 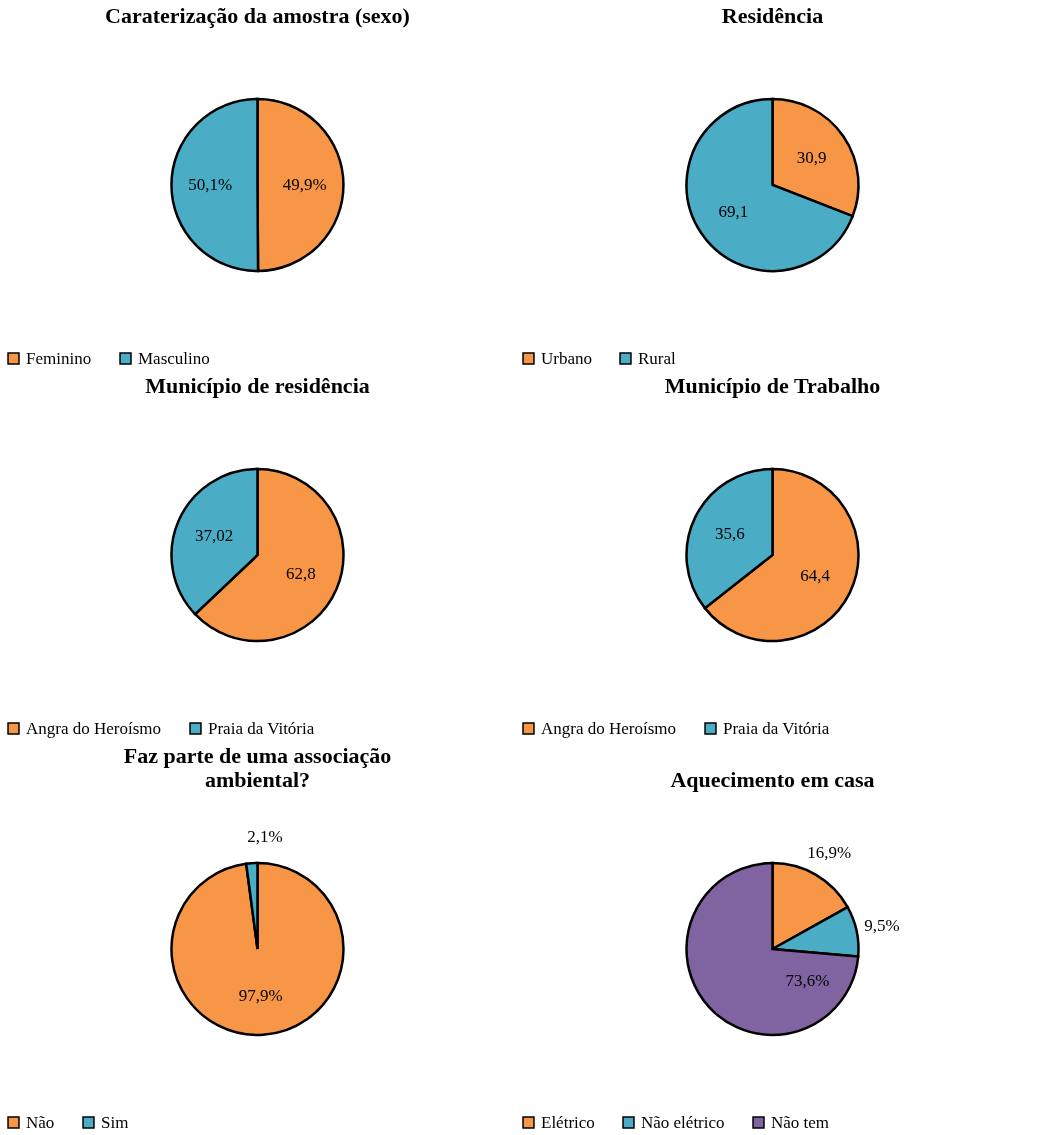 I want to click on chart-title: Município de Trabalho, so click(x=772, y=385).